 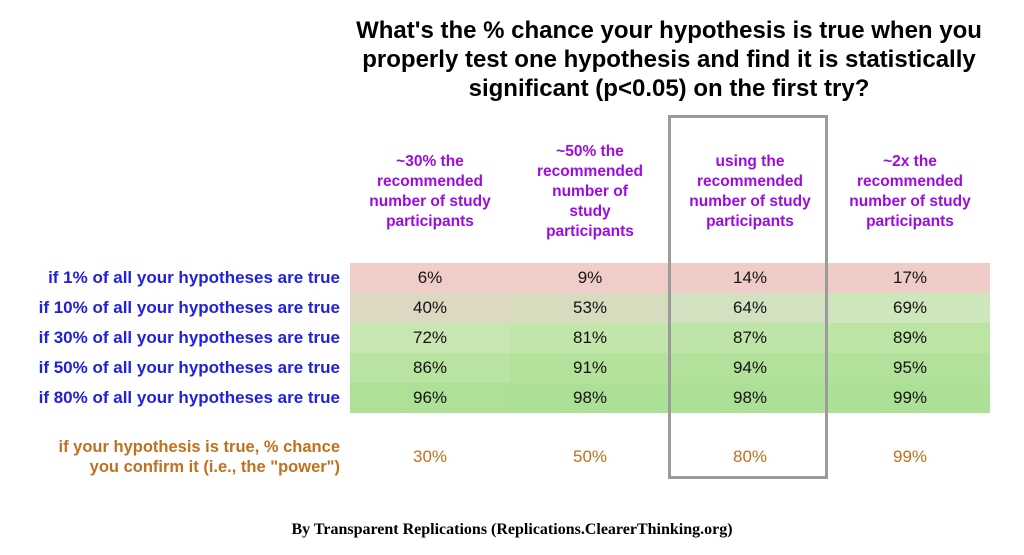 I want to click on row-label: if 1% of all your hypotheses are true, so click(x=194, y=277).